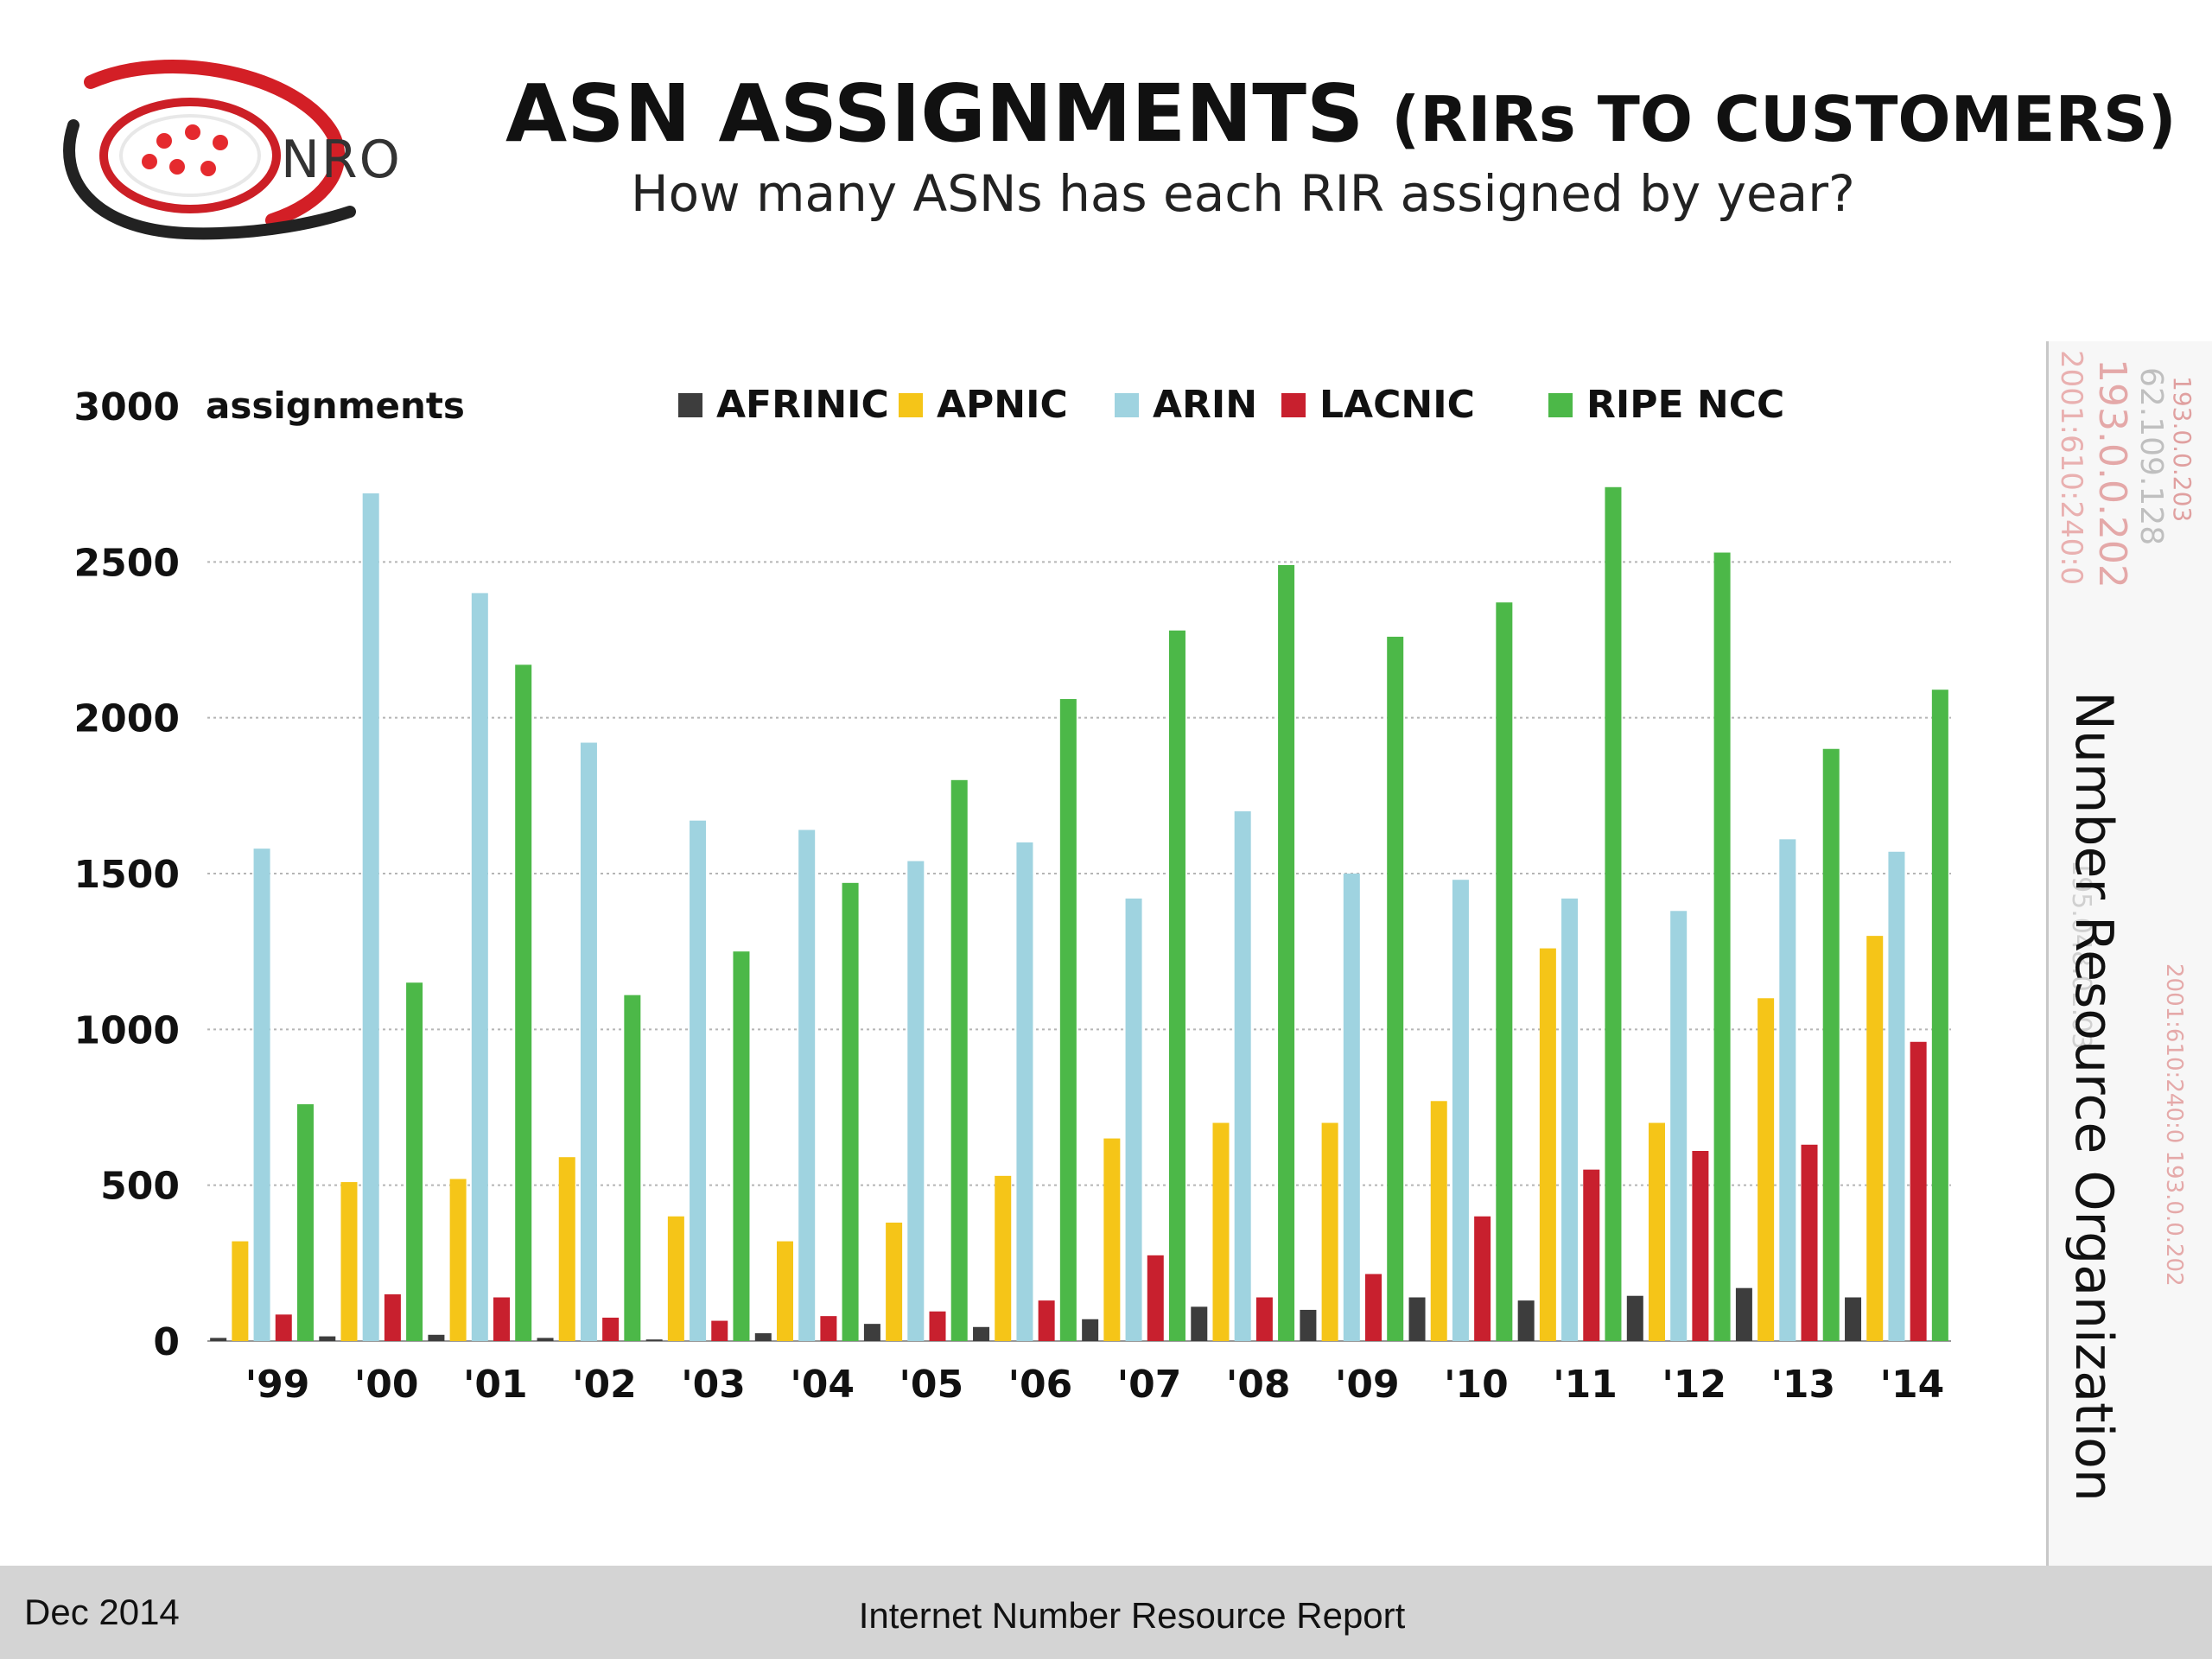  I want to click on page-title: ASN ASSIGNMENTS (RIRs TO CUSTOMERS), so click(1341, 113).